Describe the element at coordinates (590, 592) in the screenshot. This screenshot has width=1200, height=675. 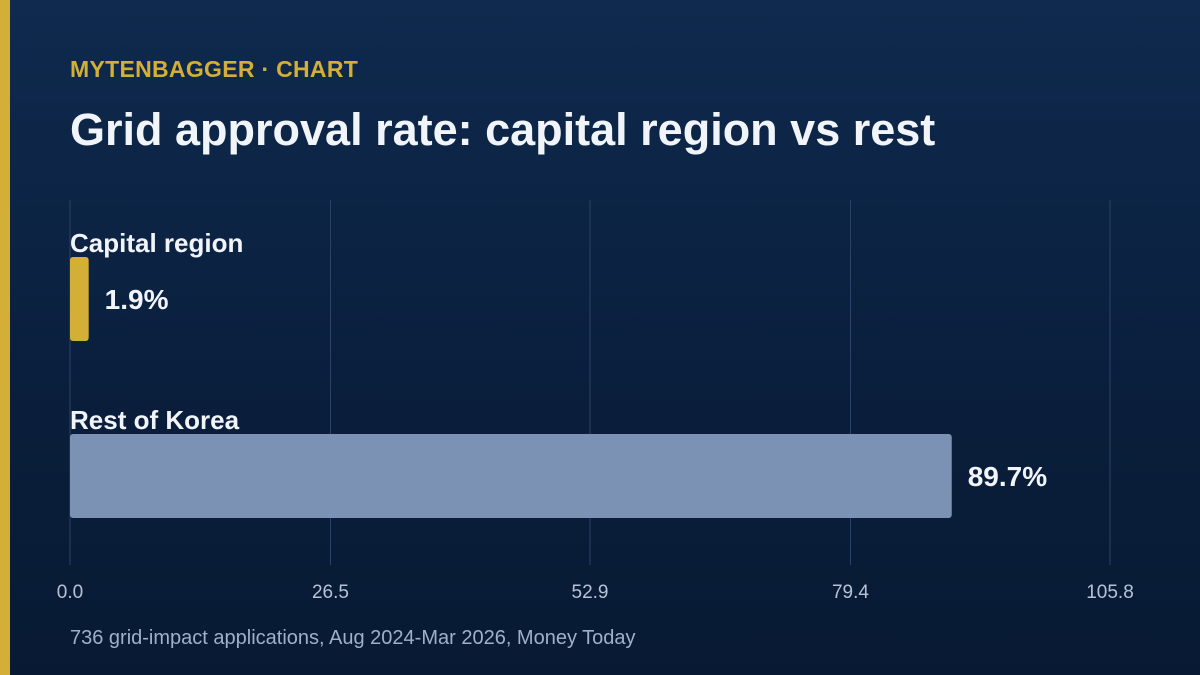
I see `x-tick-label: 52.9` at that location.